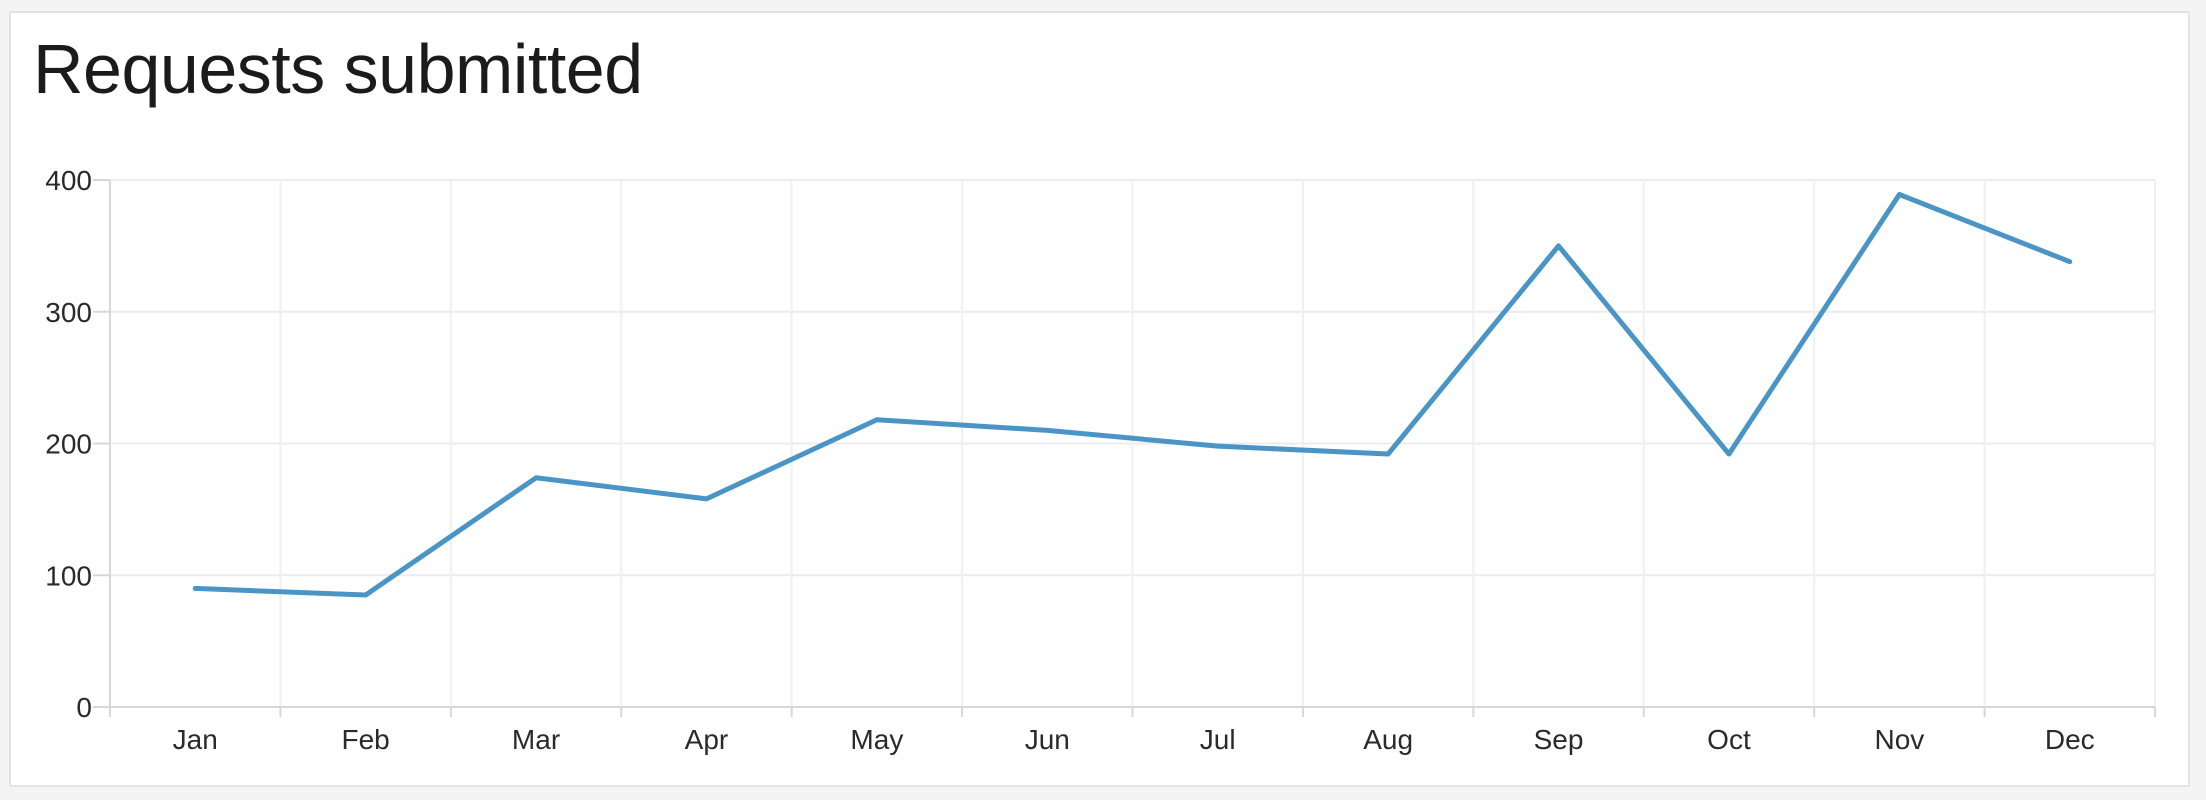  What do you see at coordinates (707, 739) in the screenshot?
I see `x-axis-tick-label: Apr` at bounding box center [707, 739].